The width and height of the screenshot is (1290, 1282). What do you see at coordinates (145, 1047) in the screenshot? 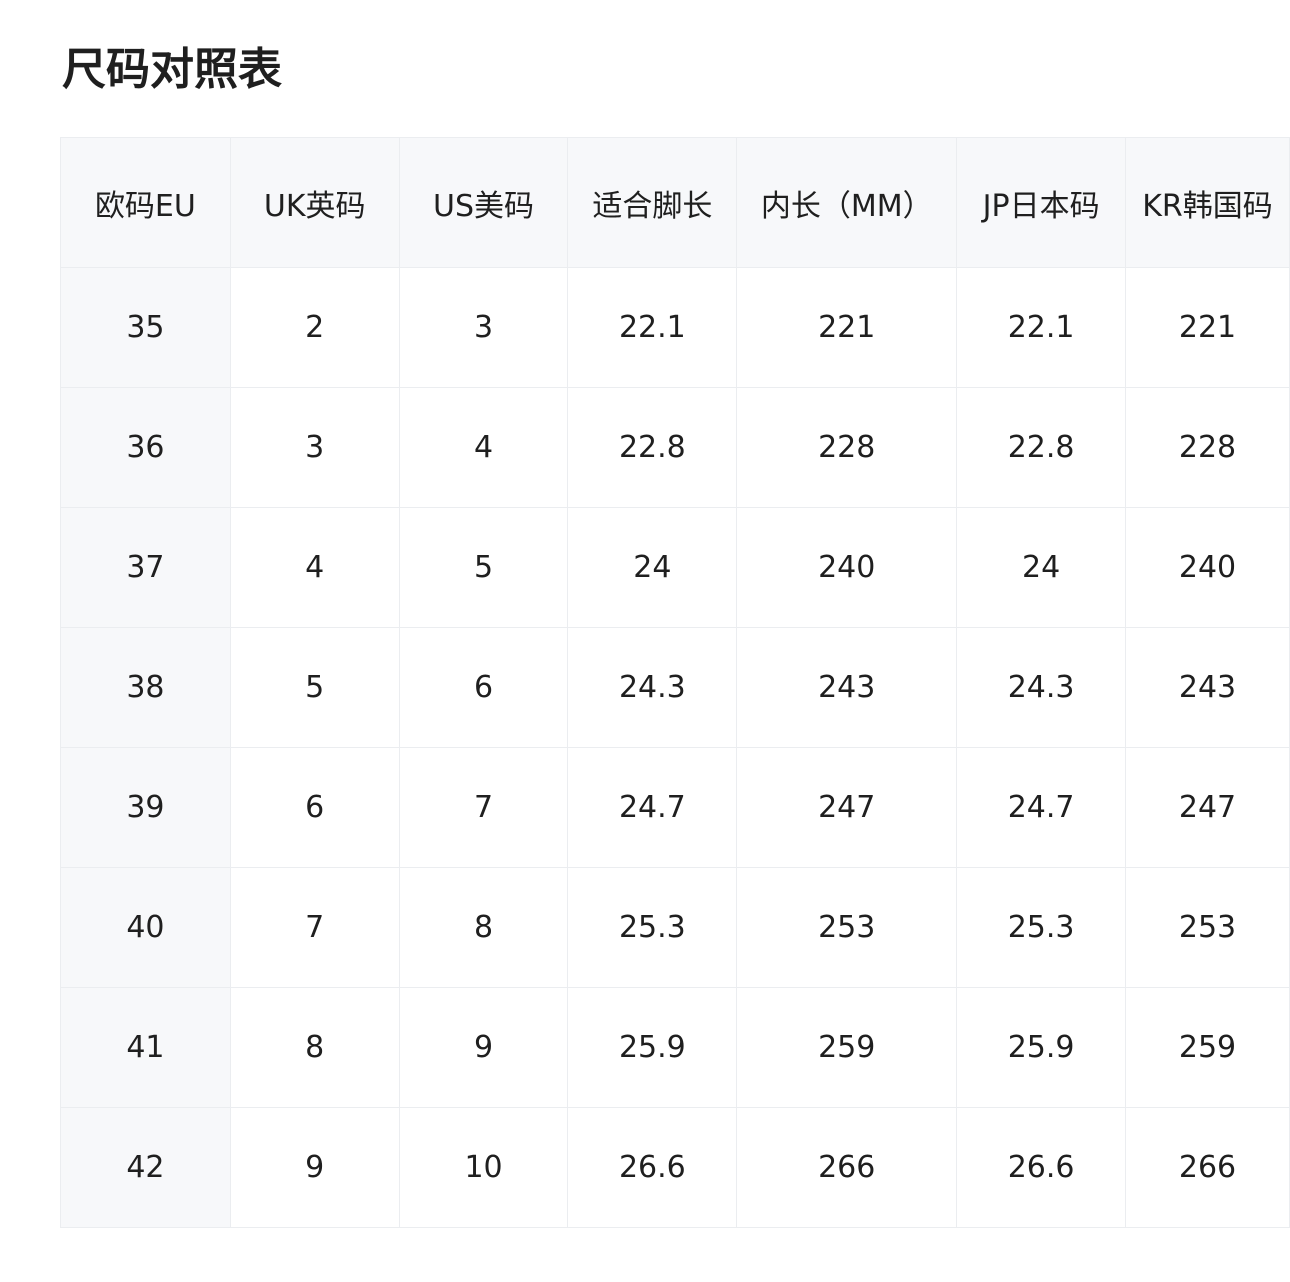
I see `table-cell: 41` at bounding box center [145, 1047].